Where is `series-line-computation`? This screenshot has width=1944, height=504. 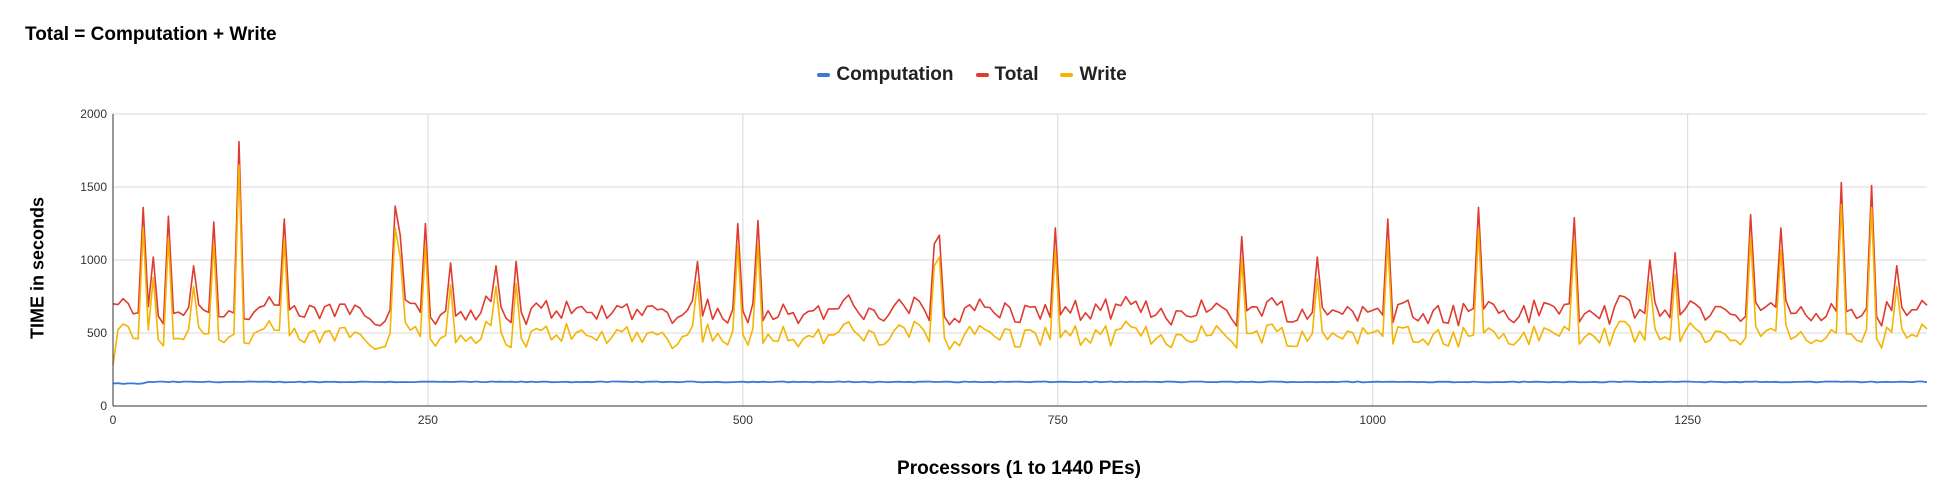 series-line-computation is located at coordinates (1020, 382).